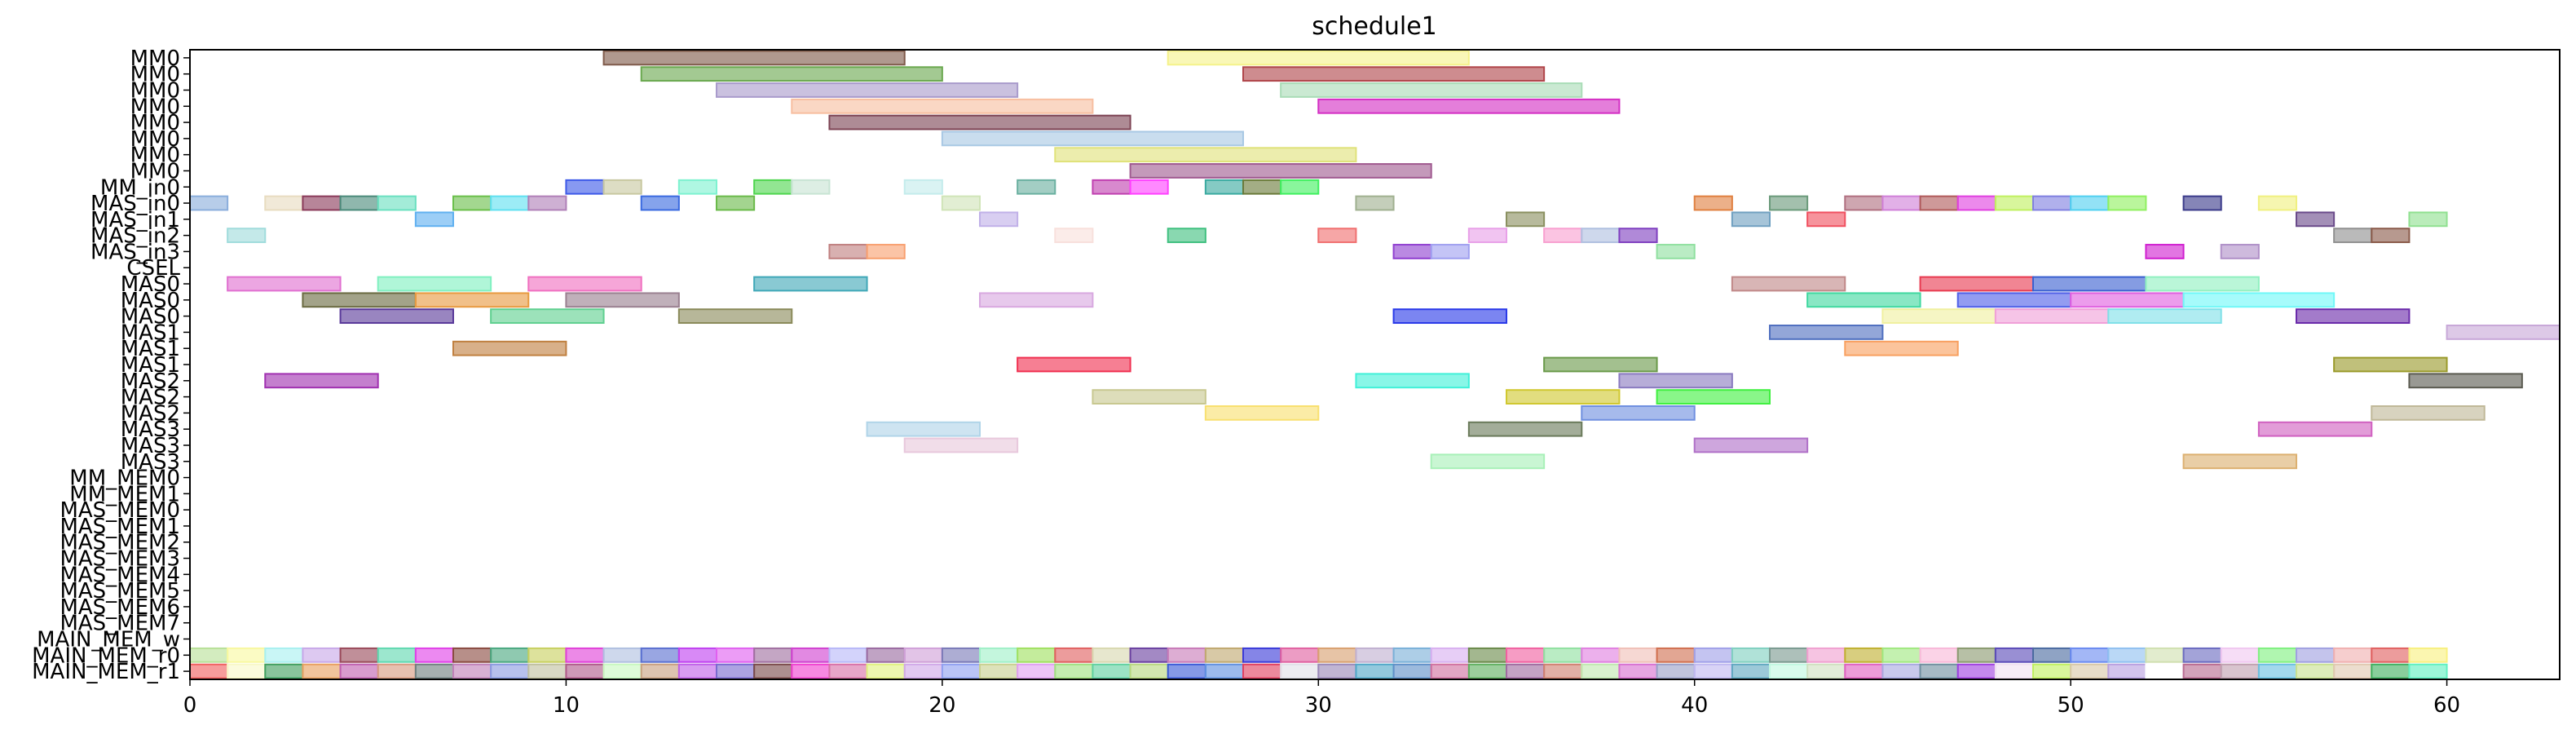  Describe the element at coordinates (120, 591) in the screenshot. I see `y-tick-label: MAS_MEM5` at that location.